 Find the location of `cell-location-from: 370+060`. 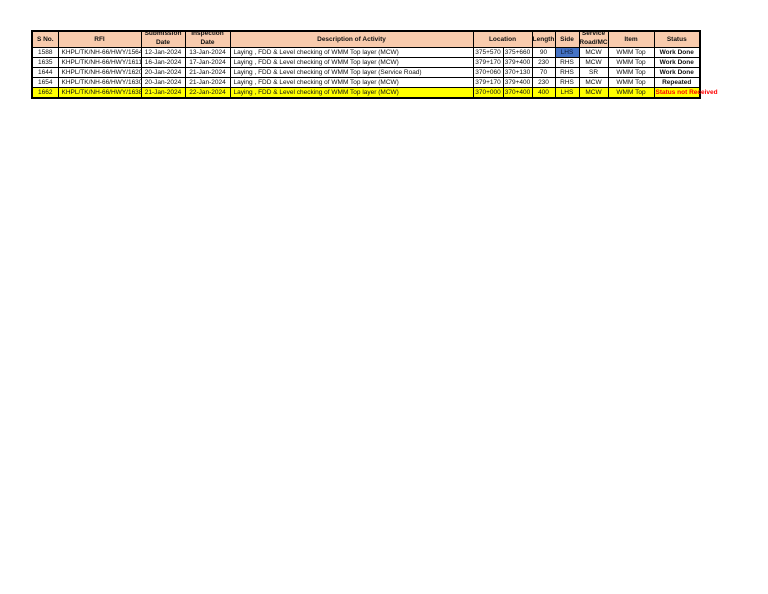

cell-location-from: 370+060 is located at coordinates (488, 72).